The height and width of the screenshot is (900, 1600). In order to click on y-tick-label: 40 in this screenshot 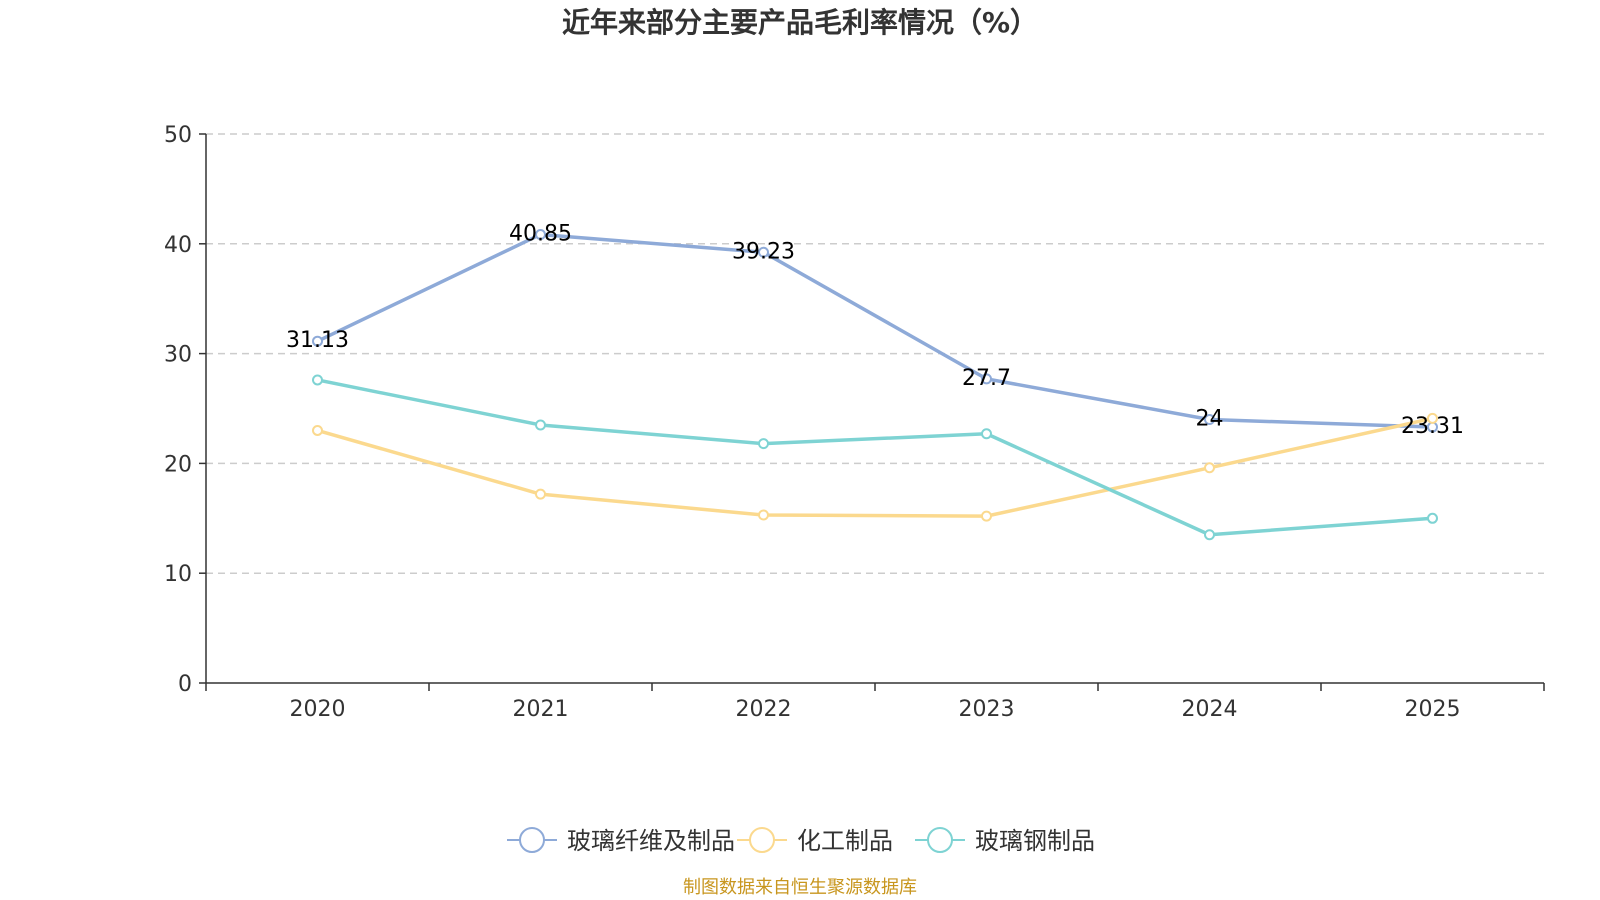, I will do `click(178, 245)`.